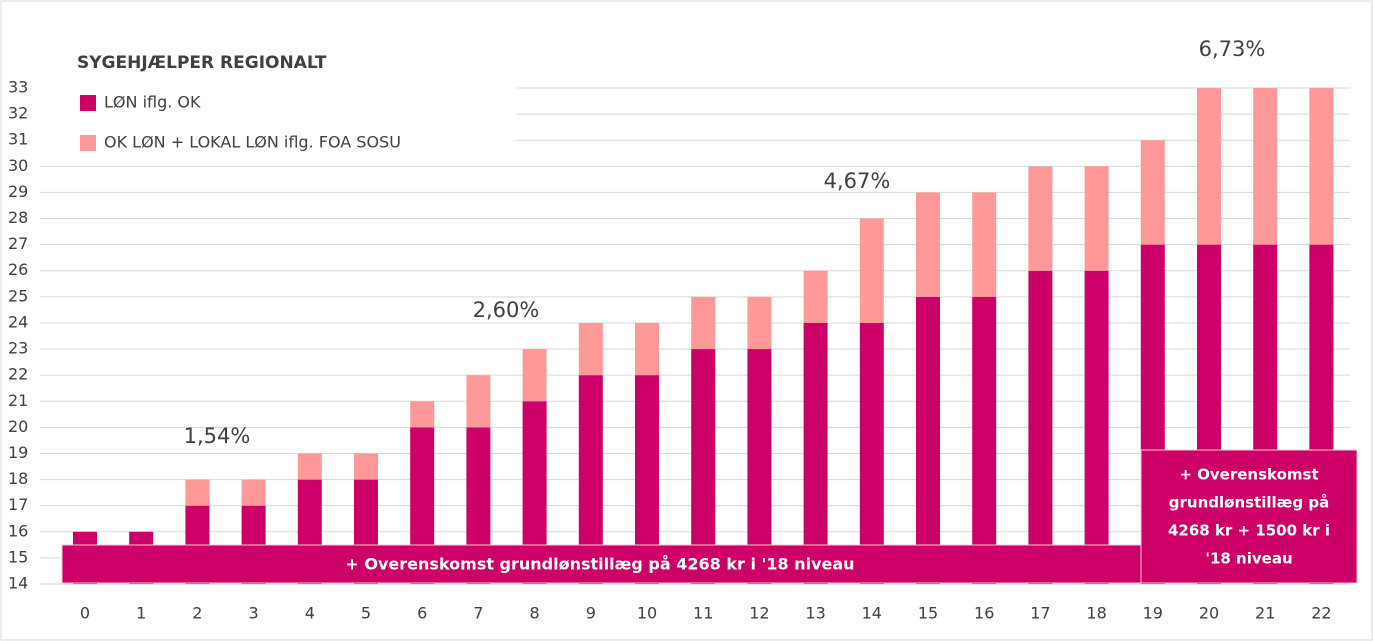  Describe the element at coordinates (647, 613) in the screenshot. I see `x-tick-label: 10` at that location.